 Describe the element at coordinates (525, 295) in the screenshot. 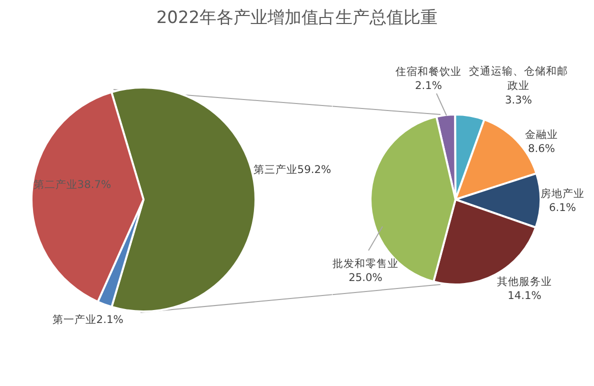

I see `data-label: 14.1%` at that location.